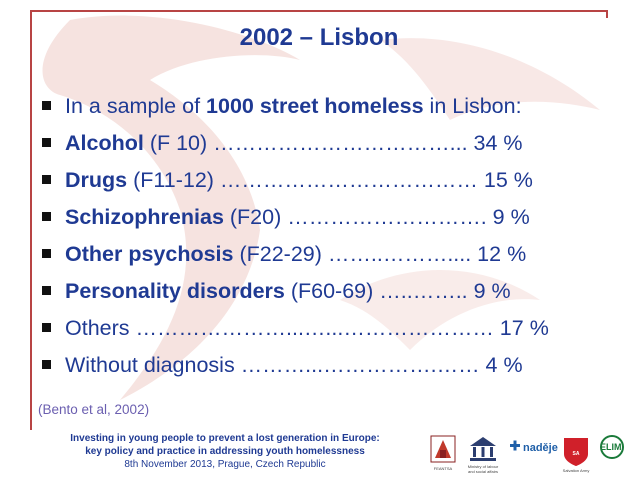 This screenshot has height=479, width=638. I want to click on bullet-item-others: Others …………………...…...………………… 17 %, so click(332, 331).